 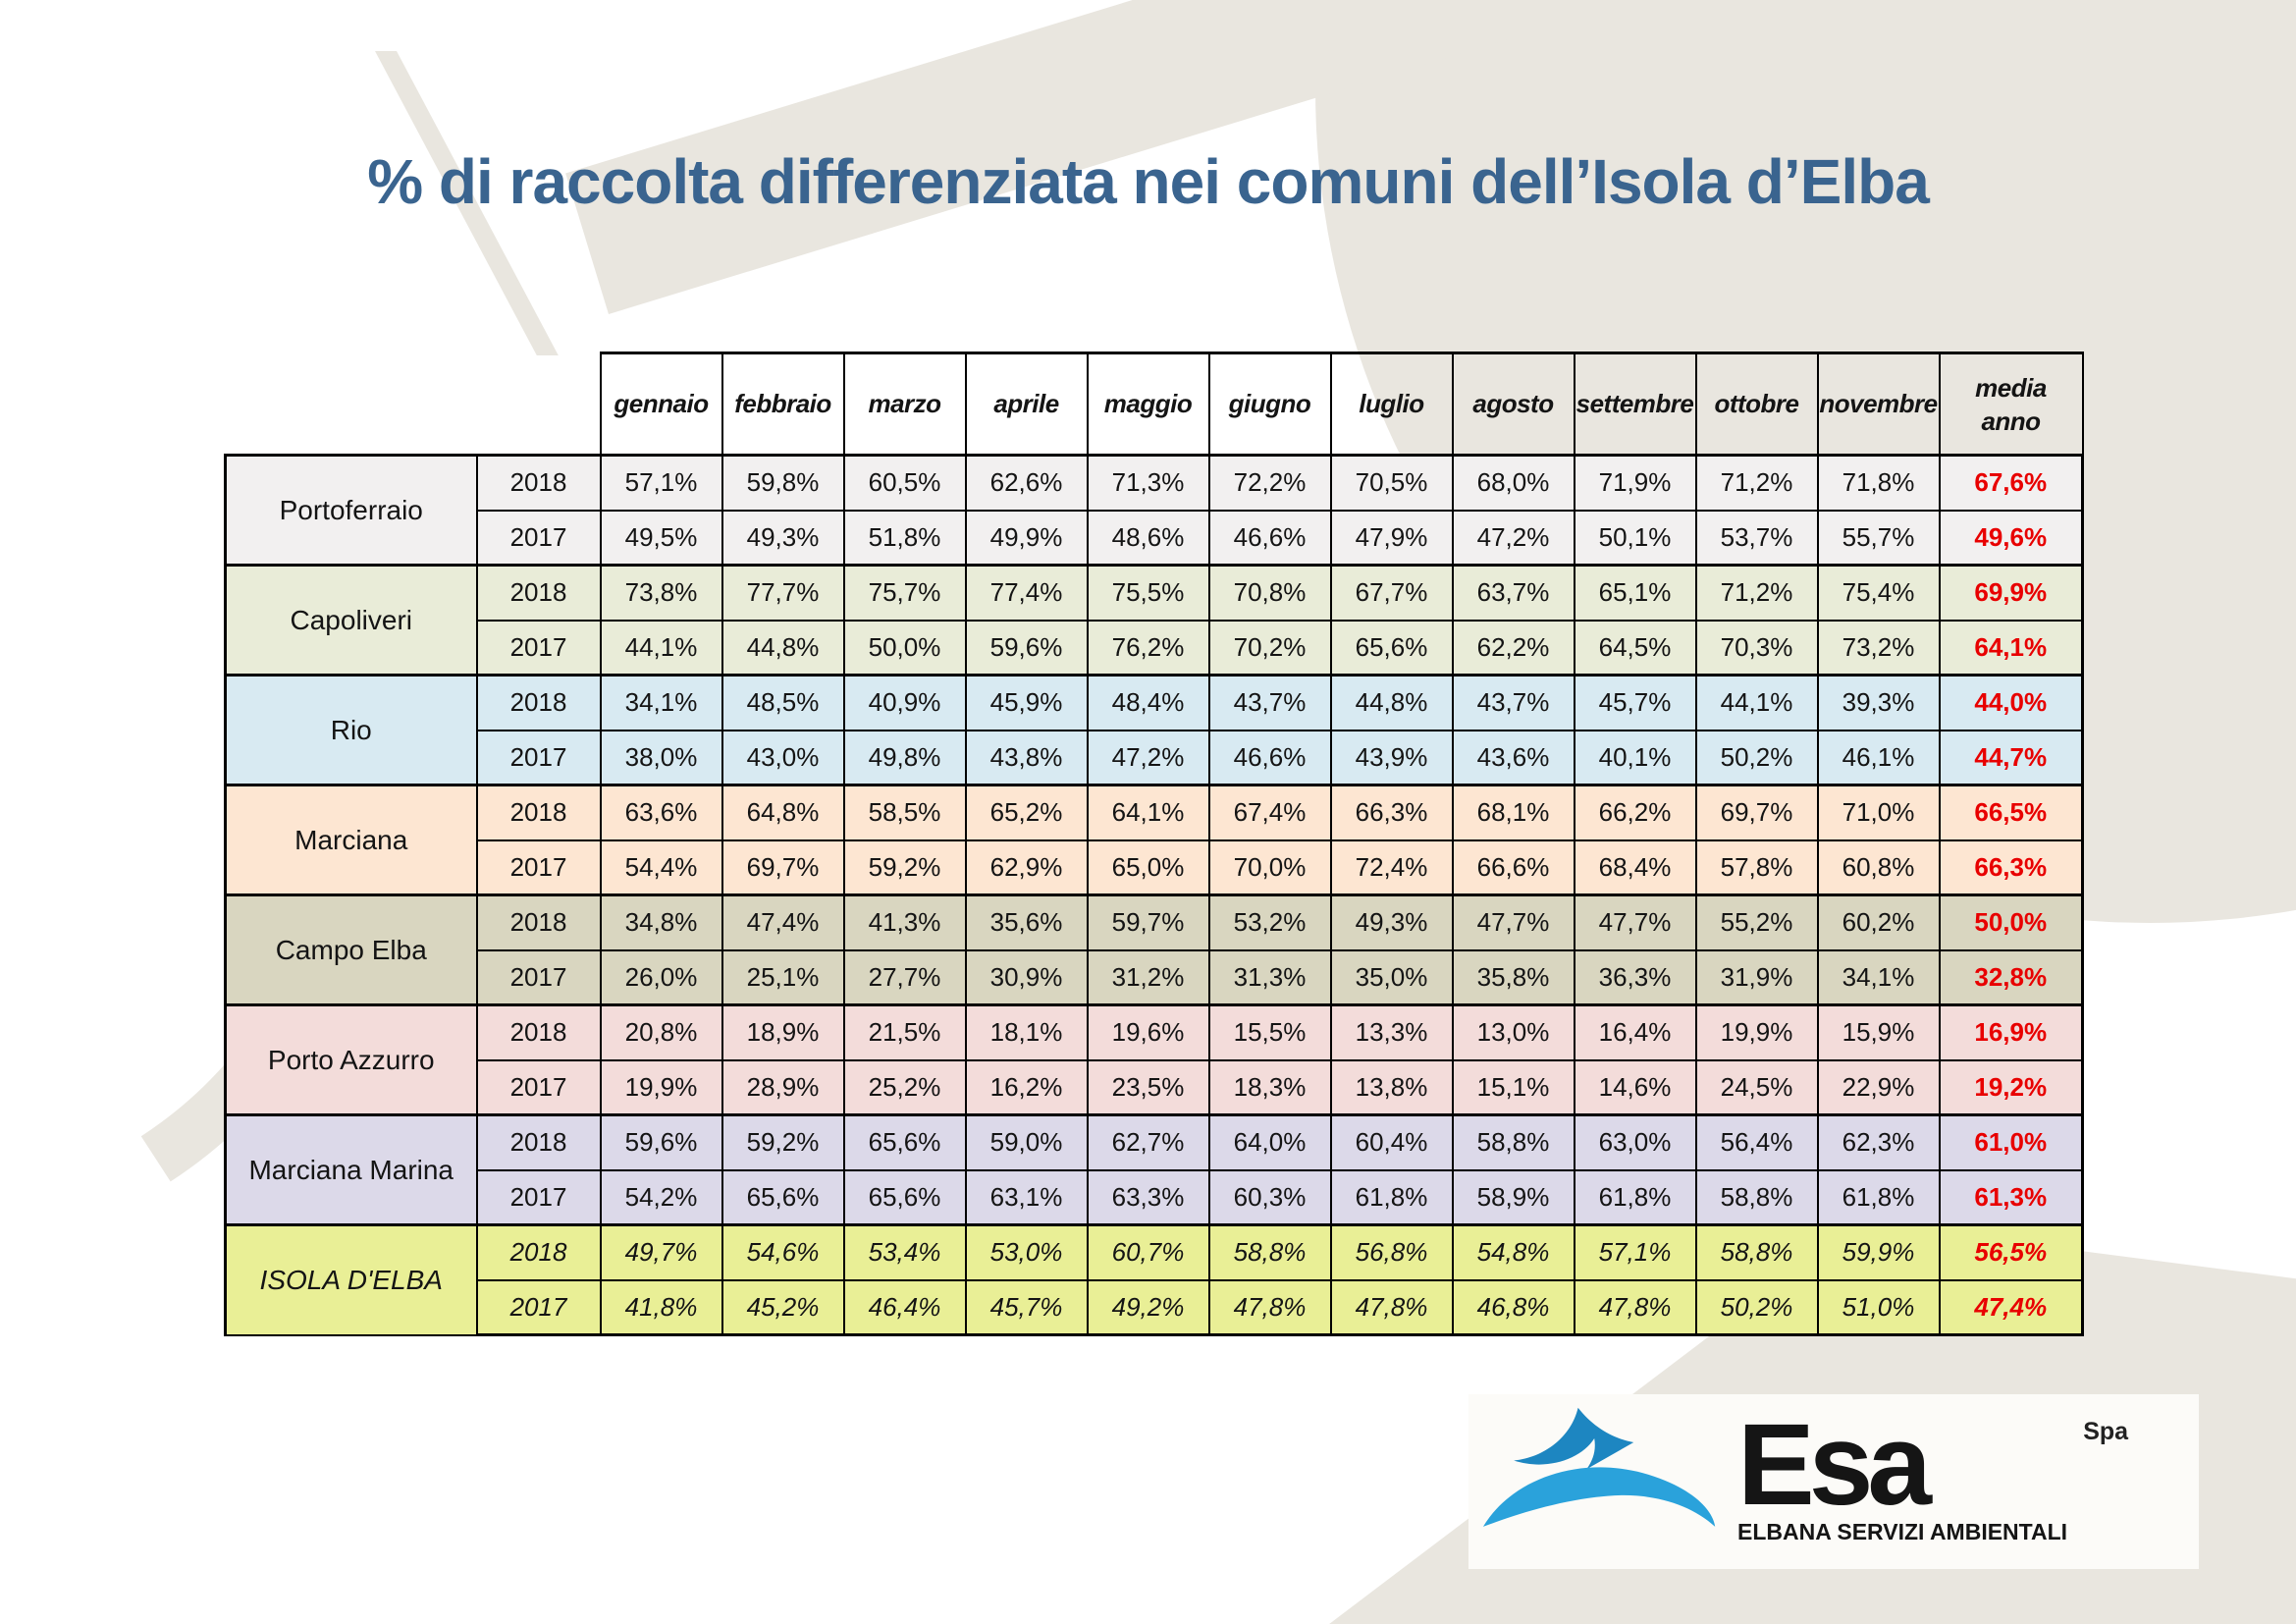 I want to click on value-cell: 77,4%, so click(x=1027, y=593).